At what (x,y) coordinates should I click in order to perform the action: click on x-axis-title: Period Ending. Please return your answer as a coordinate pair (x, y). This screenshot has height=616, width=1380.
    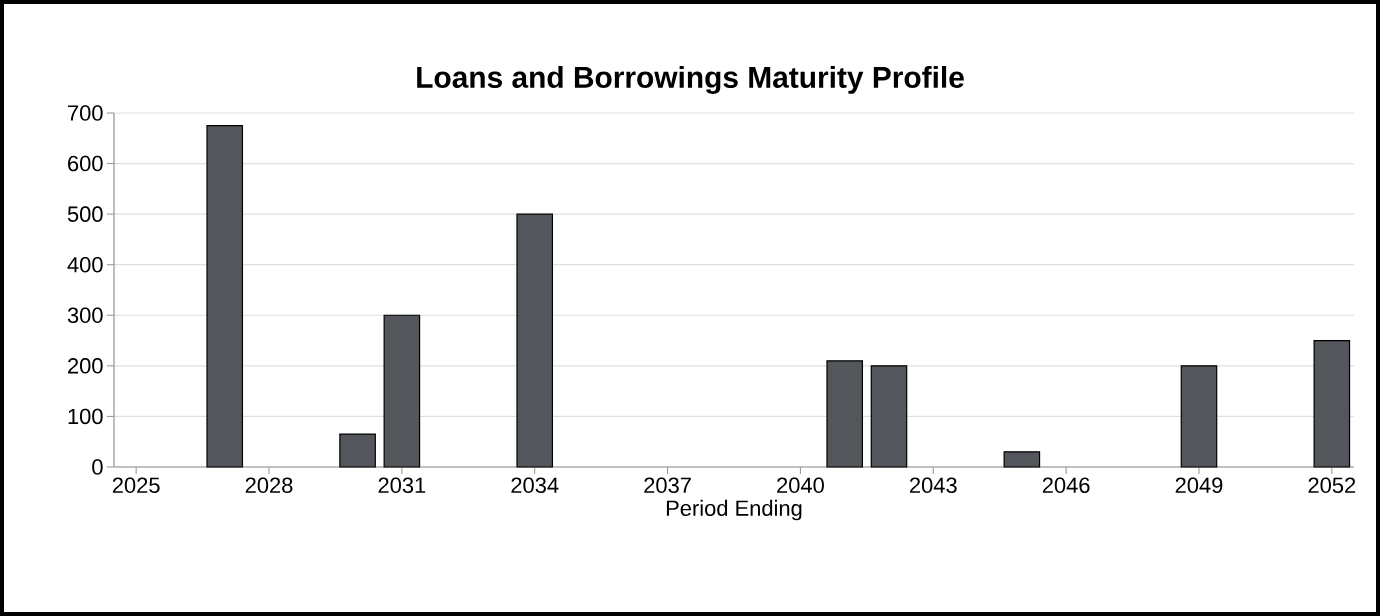
    Looking at the image, I should click on (734, 510).